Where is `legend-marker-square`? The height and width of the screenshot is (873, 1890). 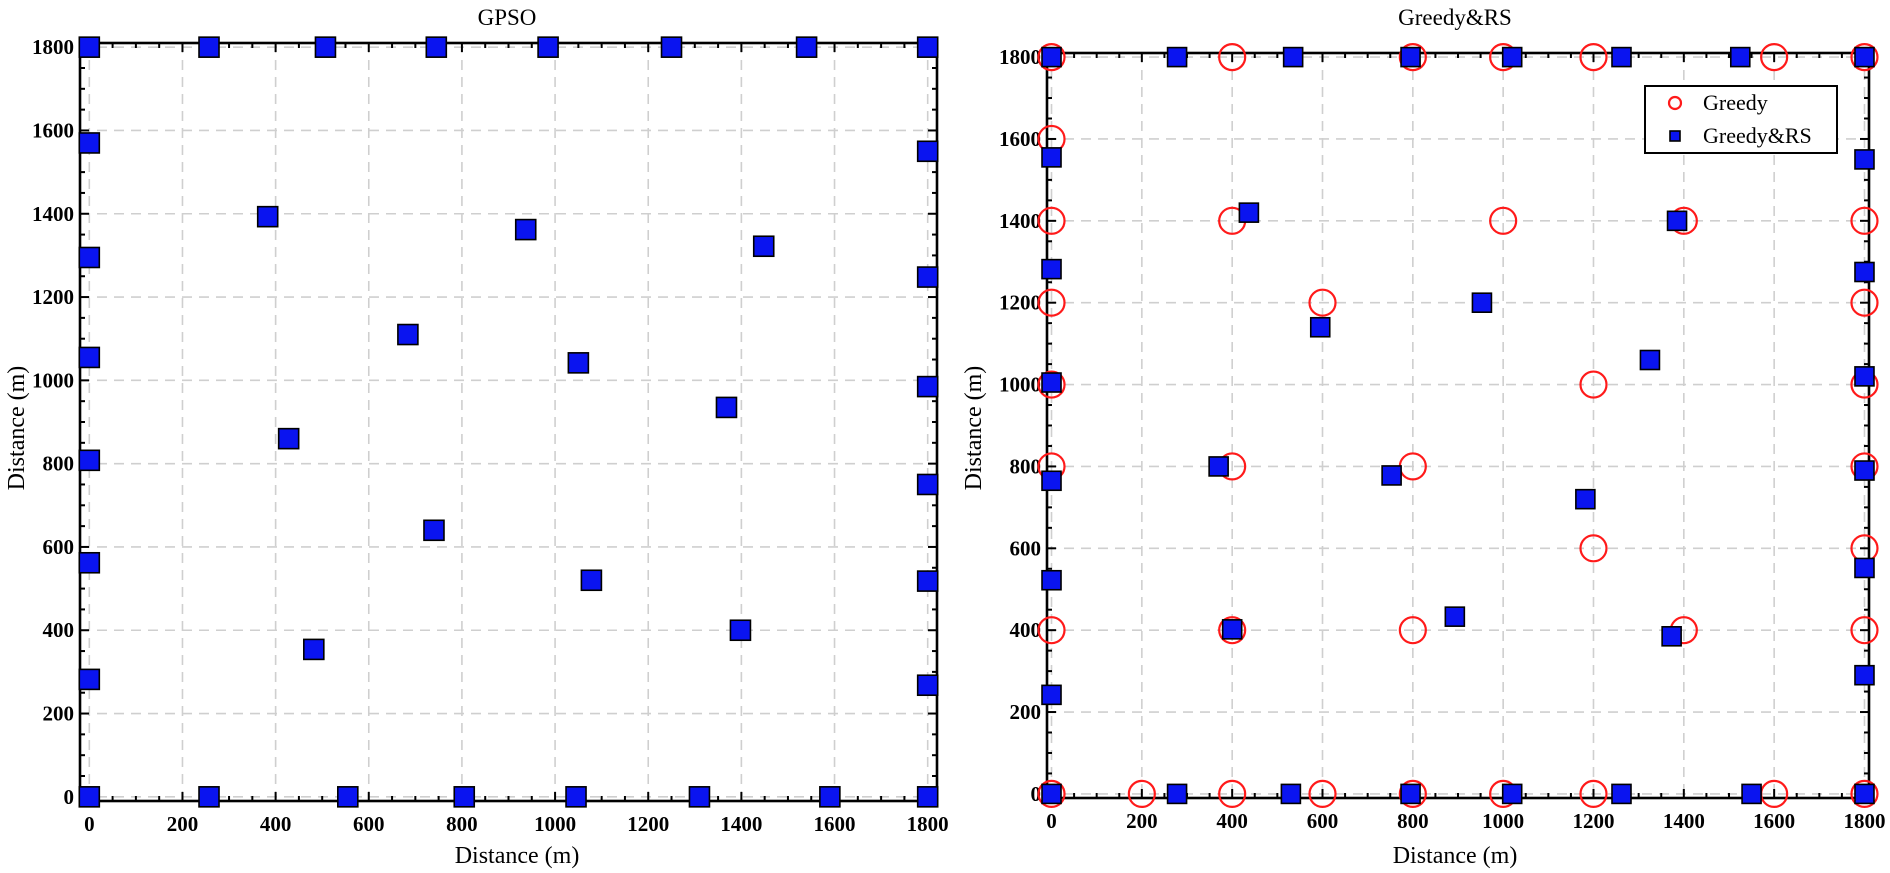 legend-marker-square is located at coordinates (1675, 136).